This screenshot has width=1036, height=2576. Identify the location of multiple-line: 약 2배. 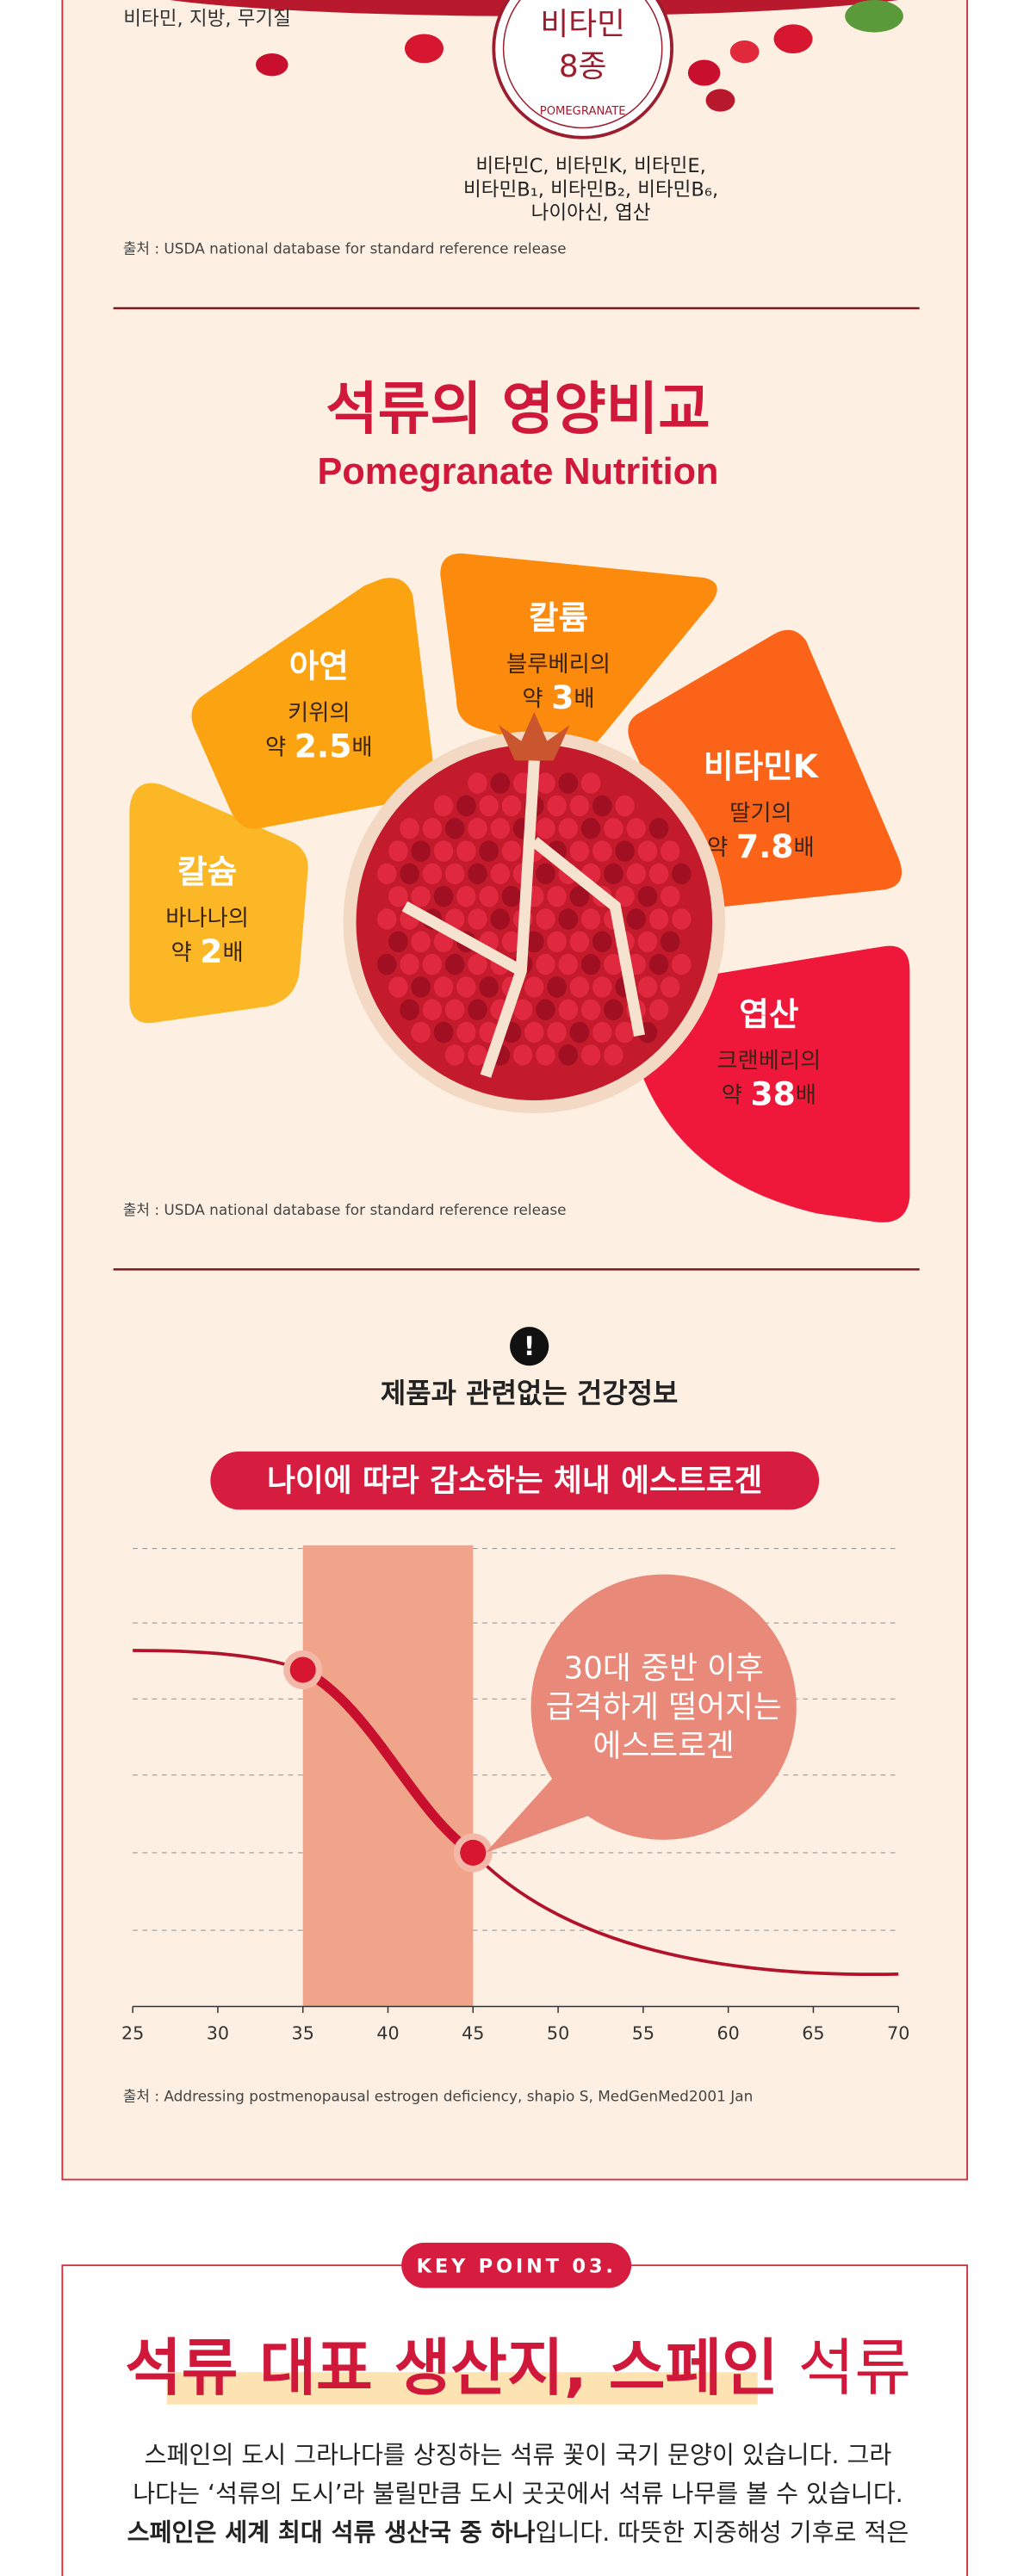
(207, 951).